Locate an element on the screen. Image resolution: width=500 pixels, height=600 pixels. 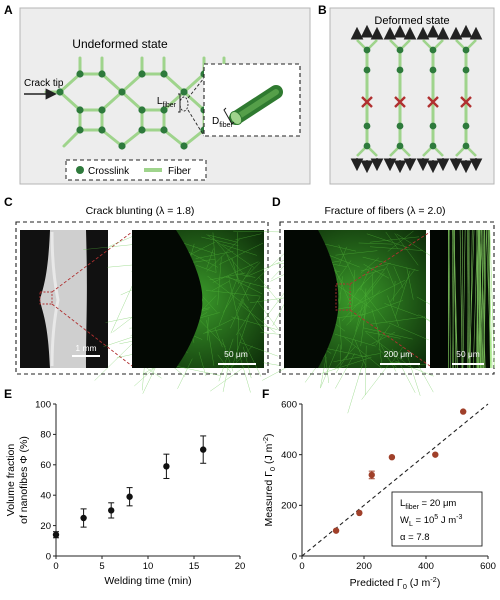
legend-fiber-label: Fiber is located at coordinates (179, 171).